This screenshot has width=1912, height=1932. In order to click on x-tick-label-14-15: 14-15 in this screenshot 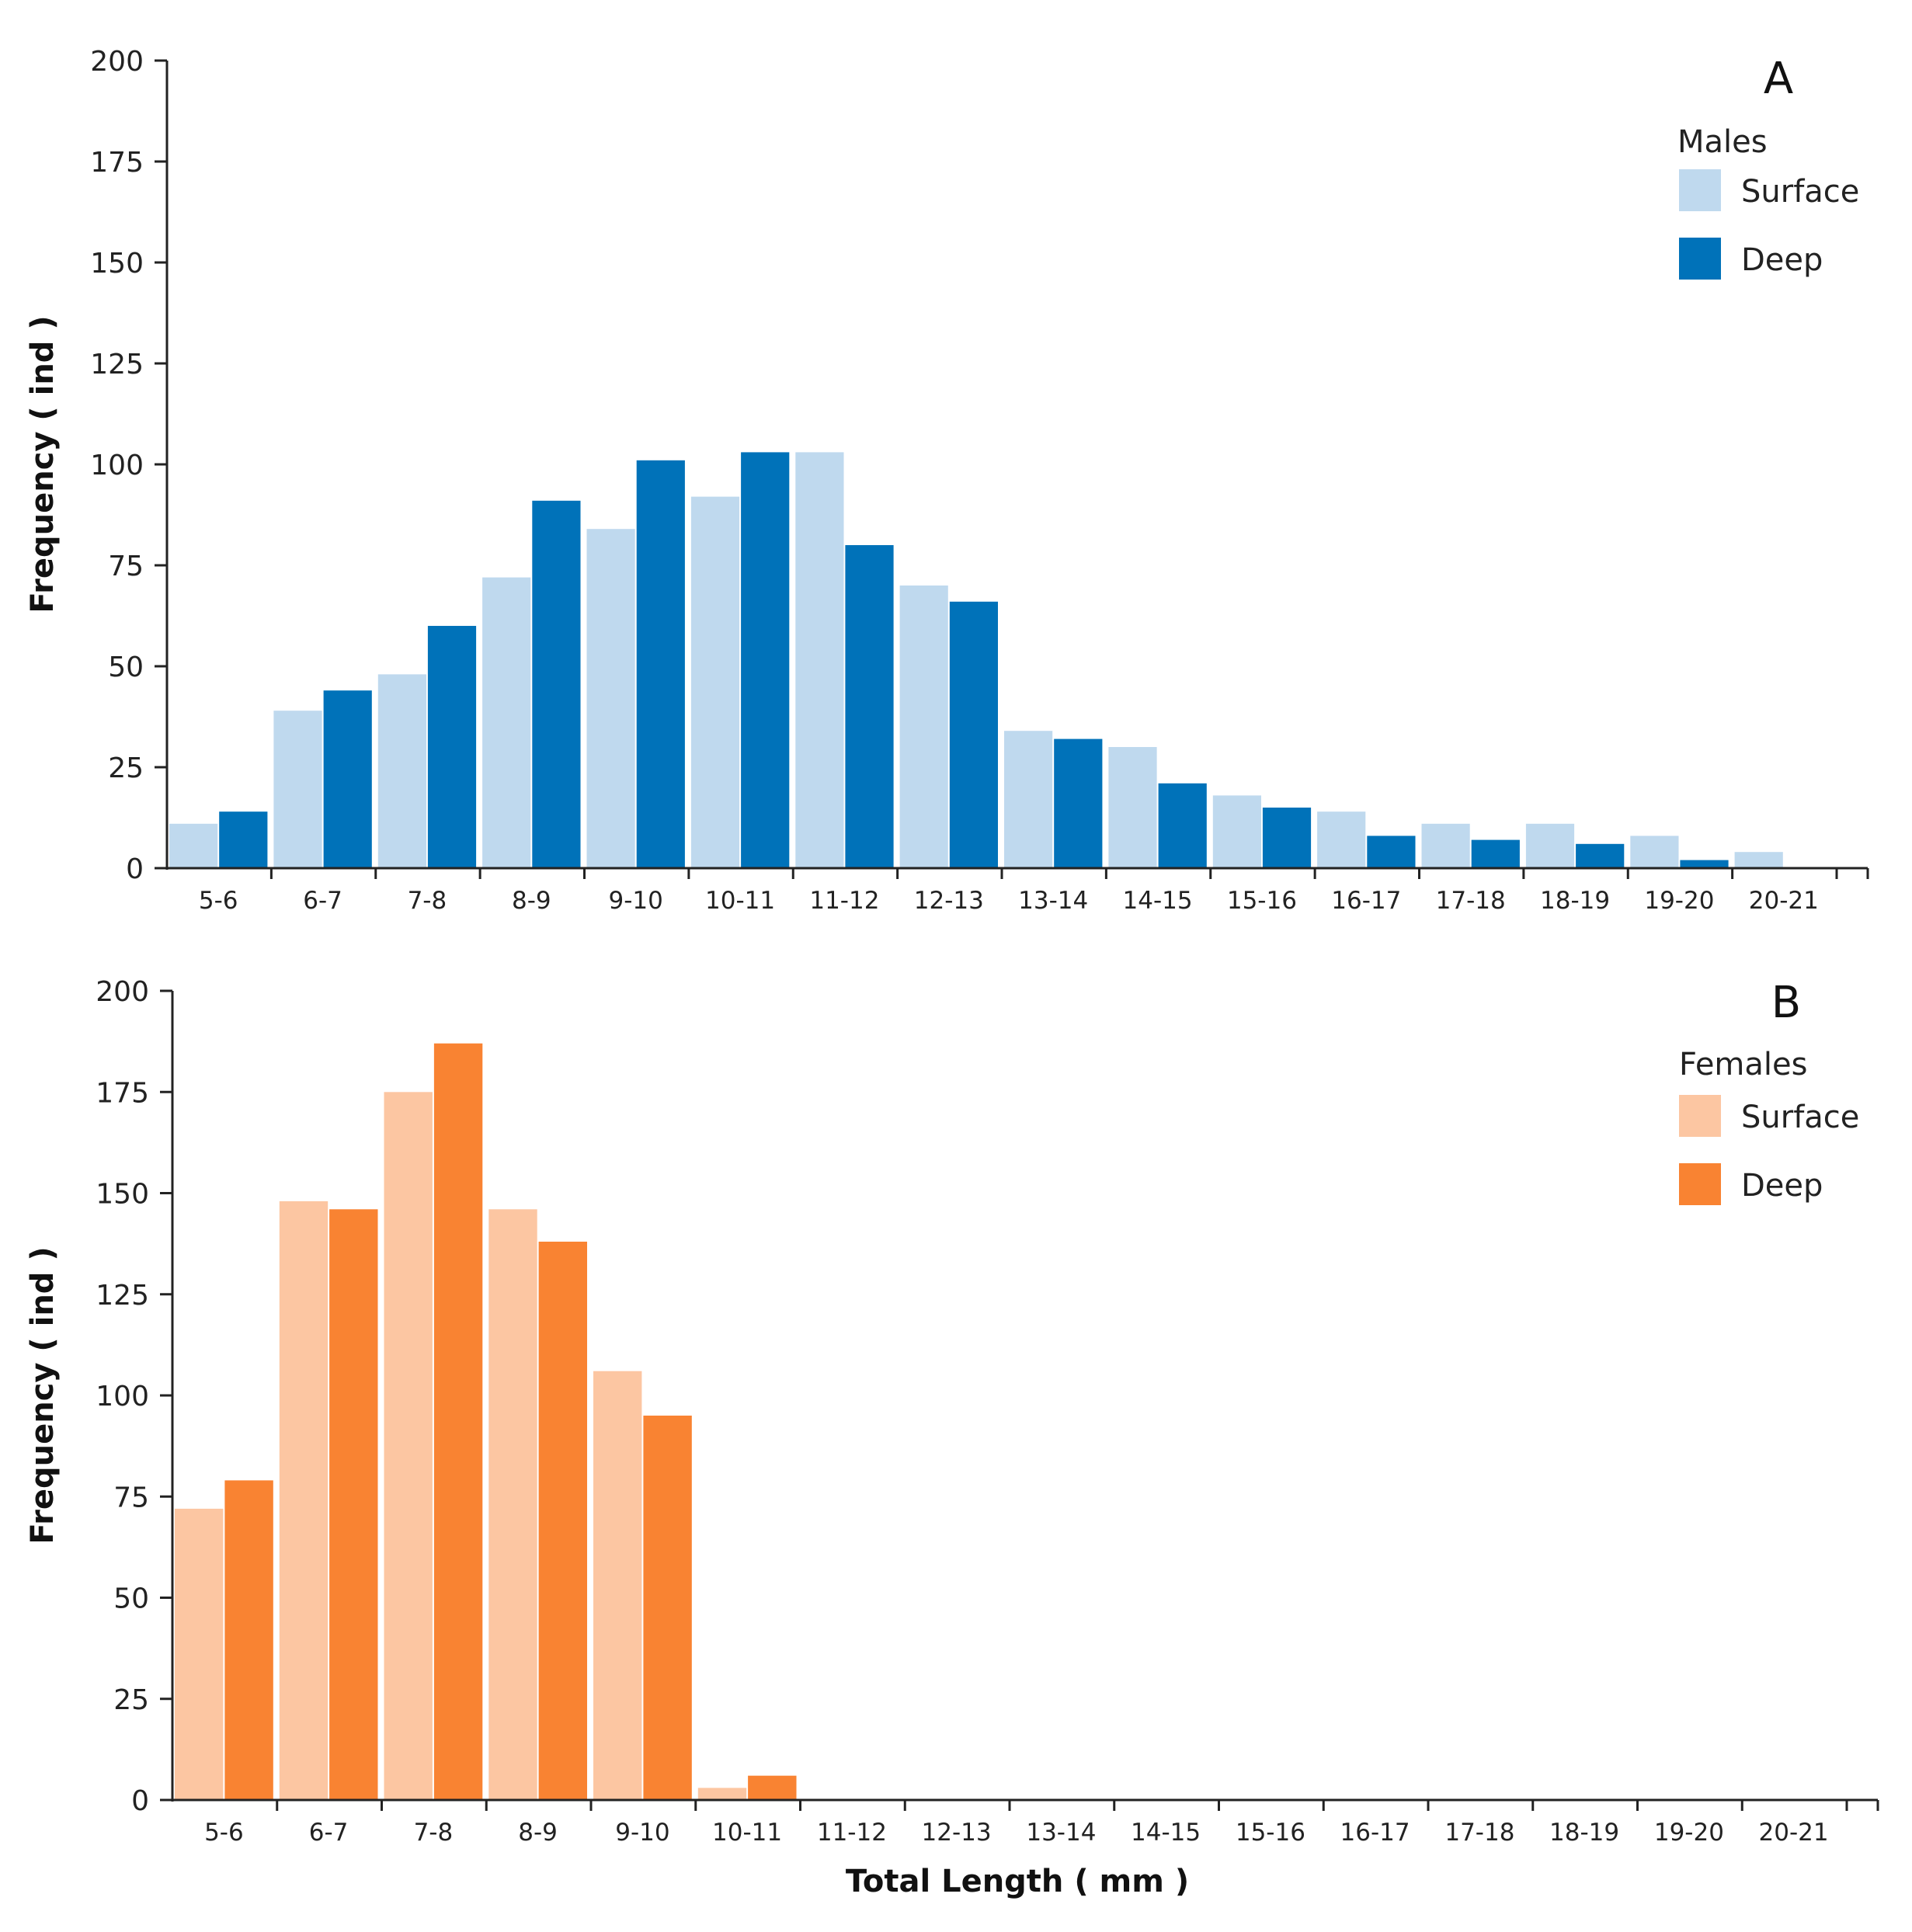, I will do `click(1158, 901)`.